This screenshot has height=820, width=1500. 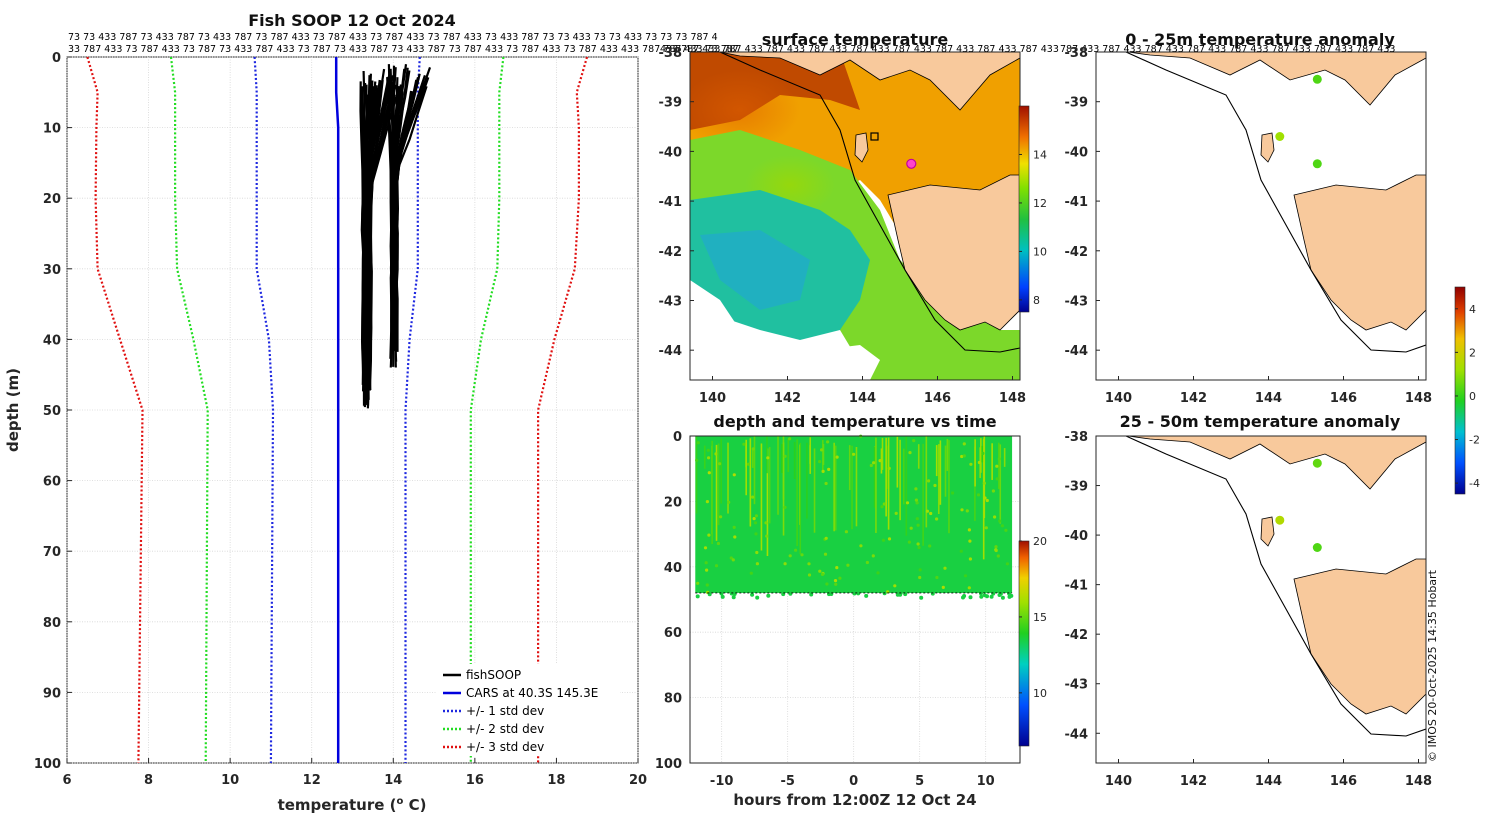 What do you see at coordinates (337, 410) in the screenshot?
I see `cars-mean-line` at bounding box center [337, 410].